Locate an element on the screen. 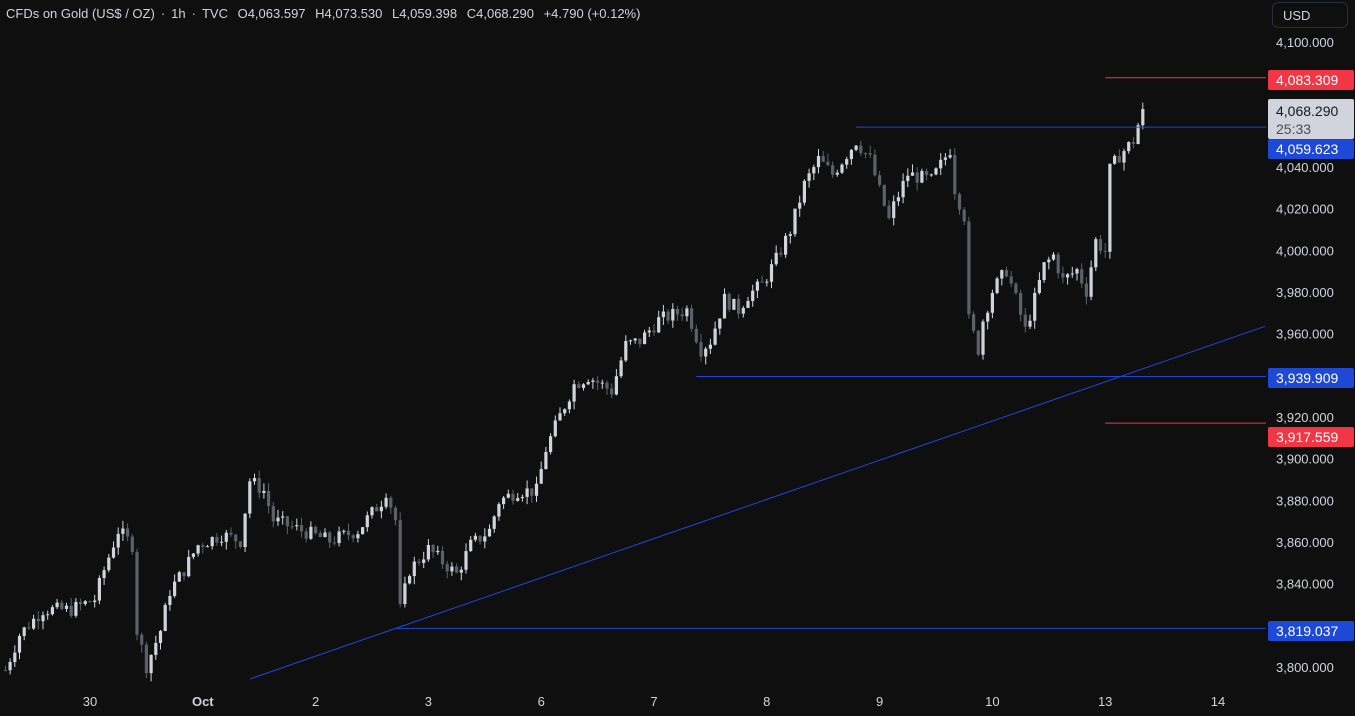 Image resolution: width=1355 pixels, height=716 pixels. time-tick-label: 13 is located at coordinates (1105, 701).